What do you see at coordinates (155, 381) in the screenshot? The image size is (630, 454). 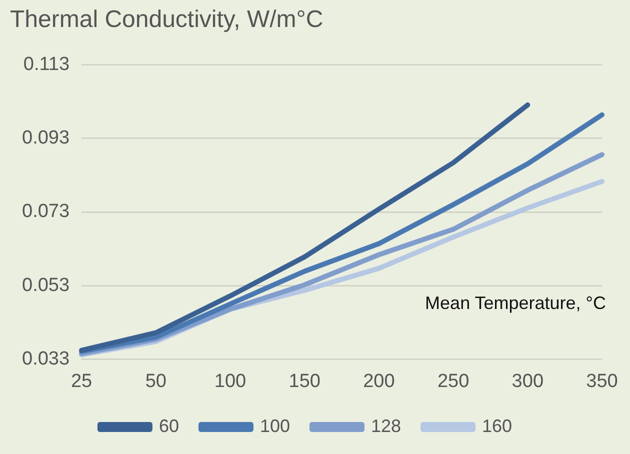 I see `x-tick-label: 50` at bounding box center [155, 381].